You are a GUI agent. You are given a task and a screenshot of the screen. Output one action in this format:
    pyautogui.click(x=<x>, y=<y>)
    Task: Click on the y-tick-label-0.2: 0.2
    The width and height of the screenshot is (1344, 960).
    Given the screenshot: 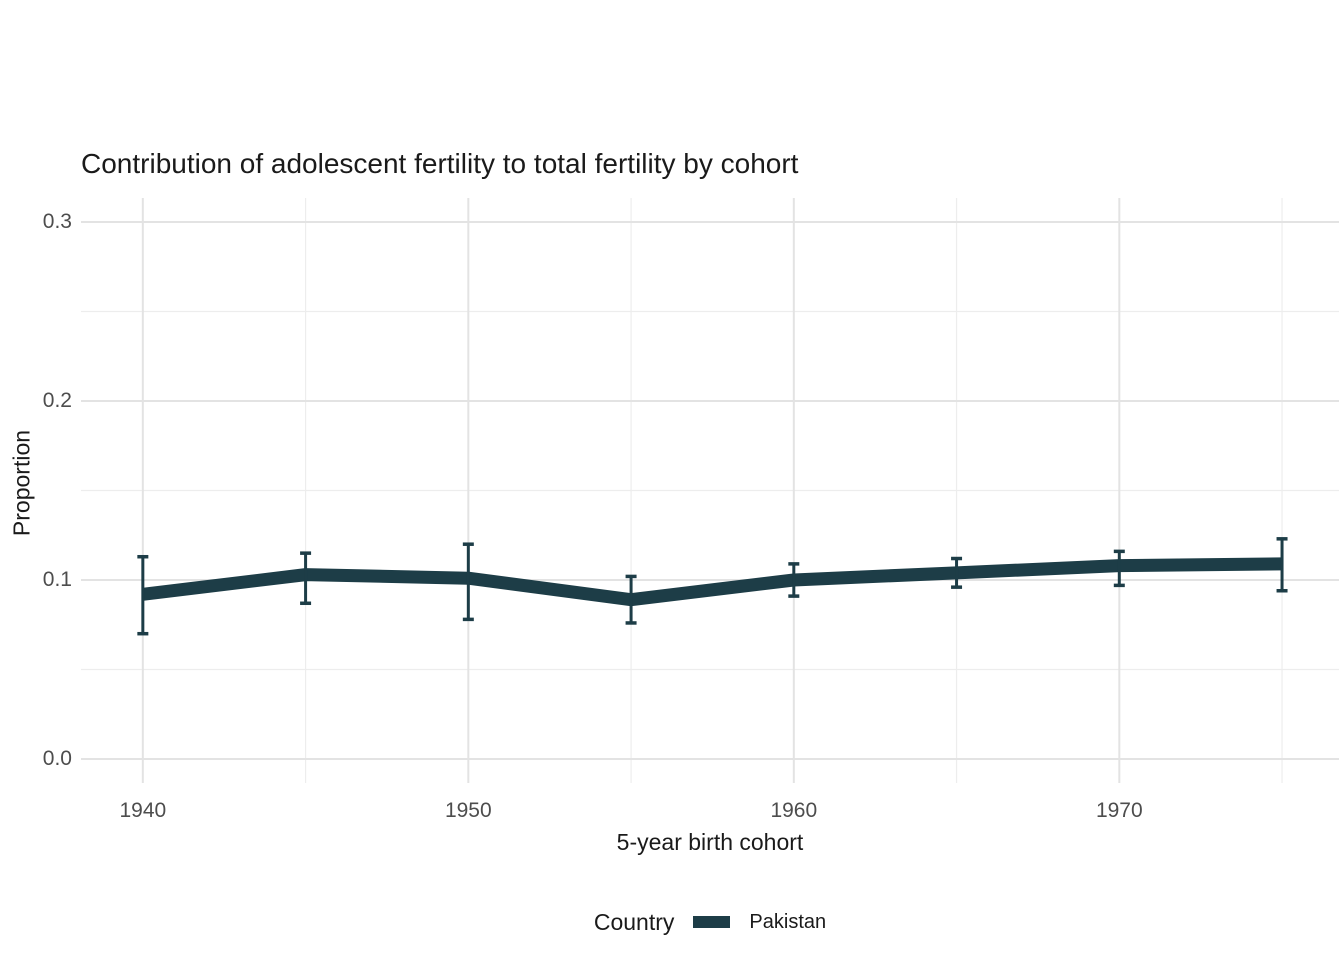 What is the action you would take?
    pyautogui.click(x=57, y=400)
    